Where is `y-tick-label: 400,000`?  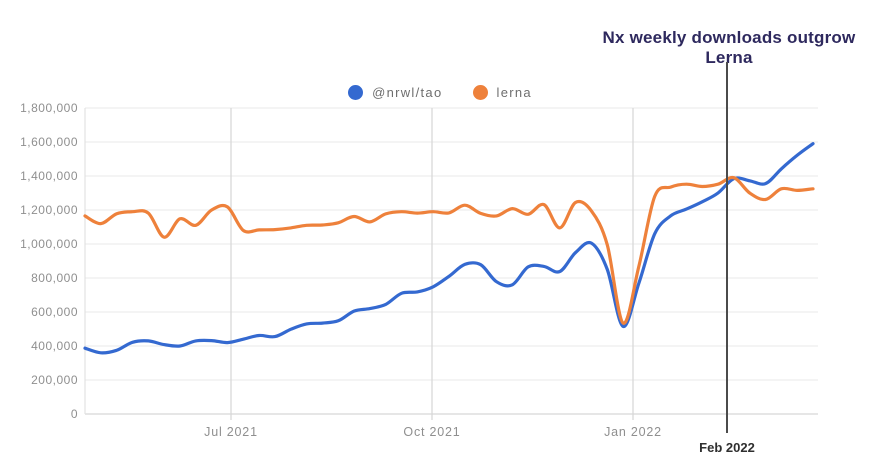
y-tick-label: 400,000 is located at coordinates (54, 346).